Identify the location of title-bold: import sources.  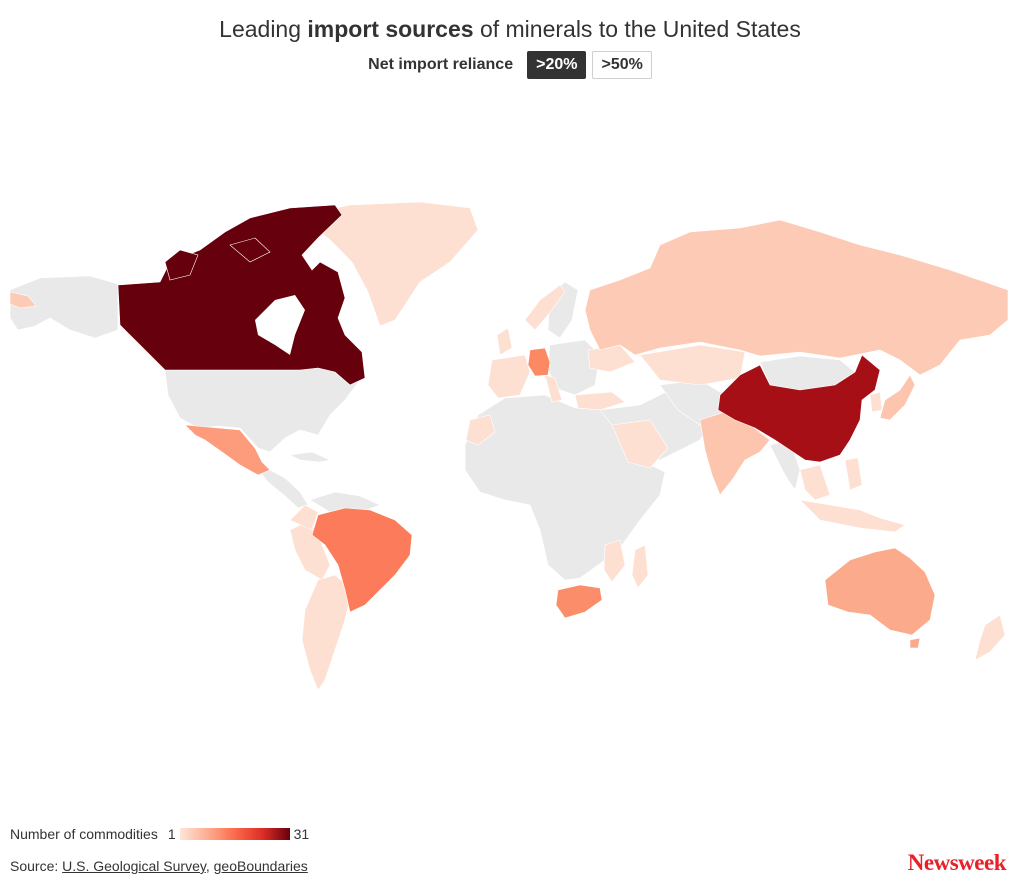
(390, 29).